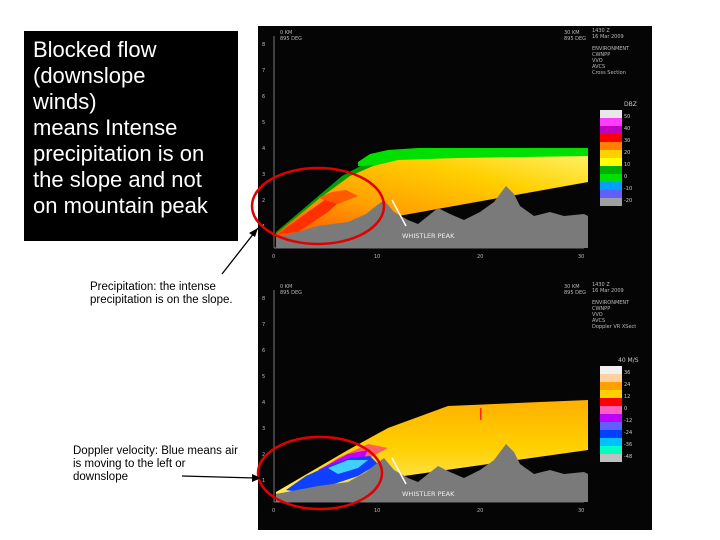 This screenshot has width=720, height=540. What do you see at coordinates (161, 300) in the screenshot?
I see `note-line: precipitation is on the slope.` at bounding box center [161, 300].